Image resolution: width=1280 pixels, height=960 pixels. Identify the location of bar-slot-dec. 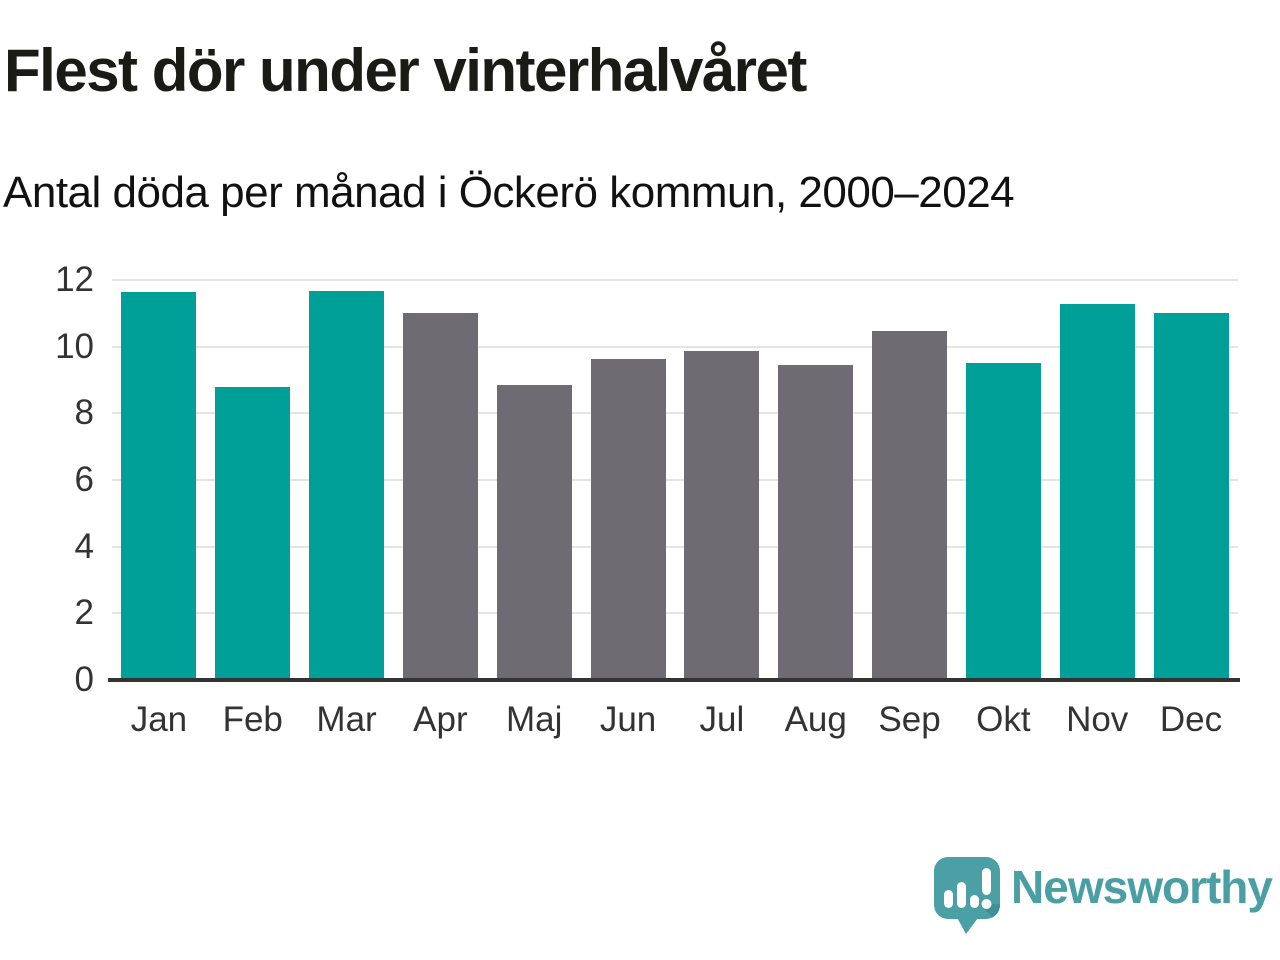
(1191, 480).